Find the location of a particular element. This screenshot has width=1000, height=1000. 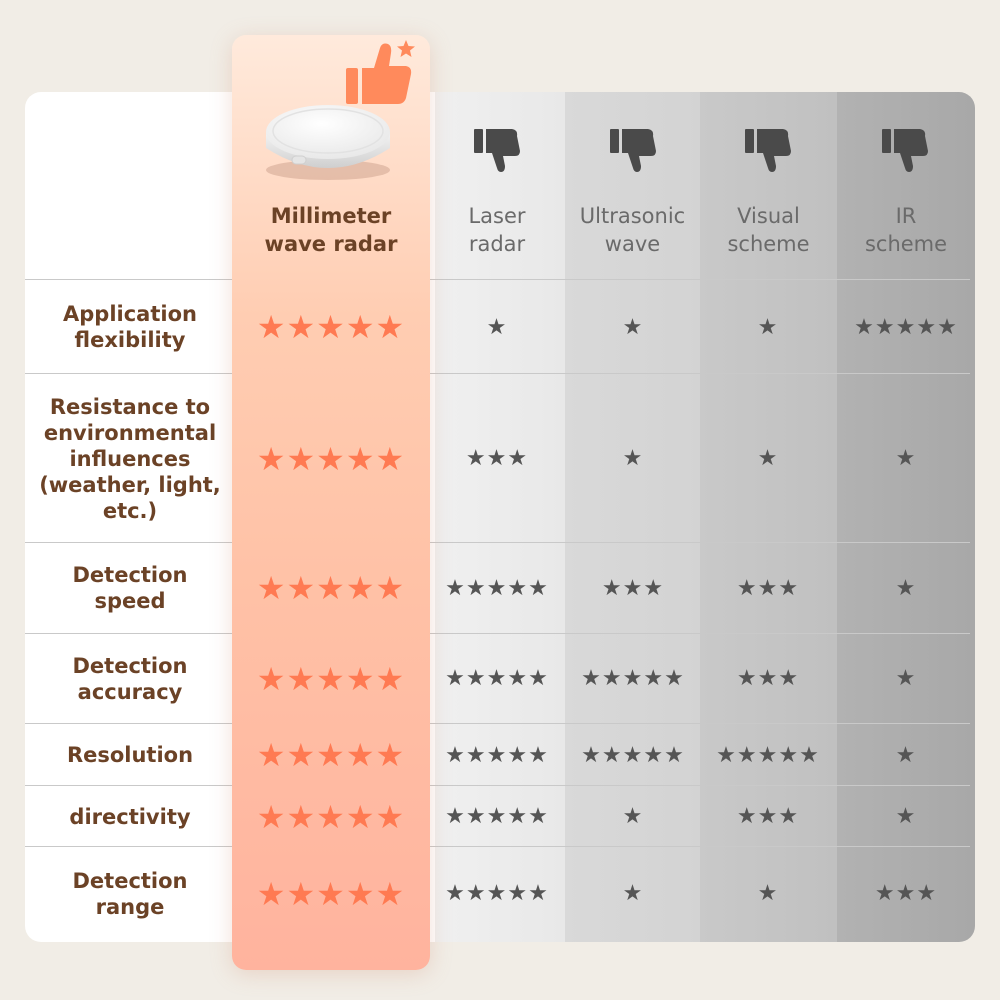

row-label: Detection range is located at coordinates (130, 893).